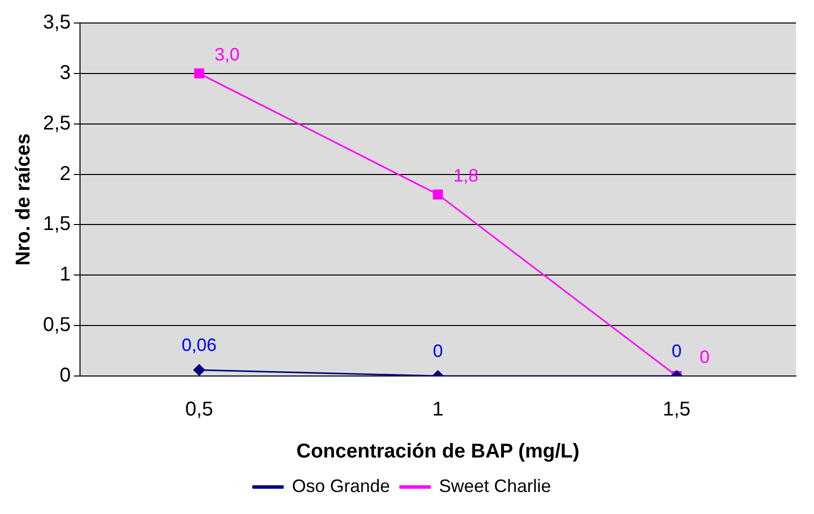 Image resolution: width=814 pixels, height=514 pixels. I want to click on data-label: 3,0, so click(227, 54).